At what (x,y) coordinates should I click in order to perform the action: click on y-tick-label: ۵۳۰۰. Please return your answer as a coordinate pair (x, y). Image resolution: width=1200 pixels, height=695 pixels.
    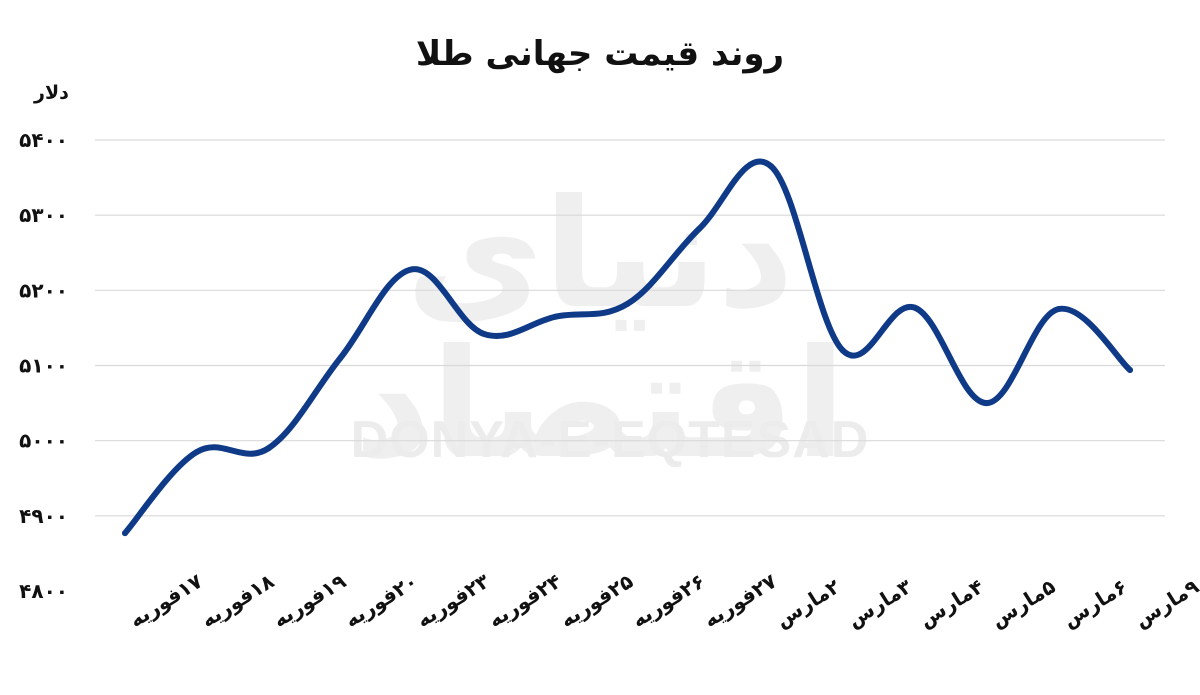
    Looking at the image, I should click on (43, 215).